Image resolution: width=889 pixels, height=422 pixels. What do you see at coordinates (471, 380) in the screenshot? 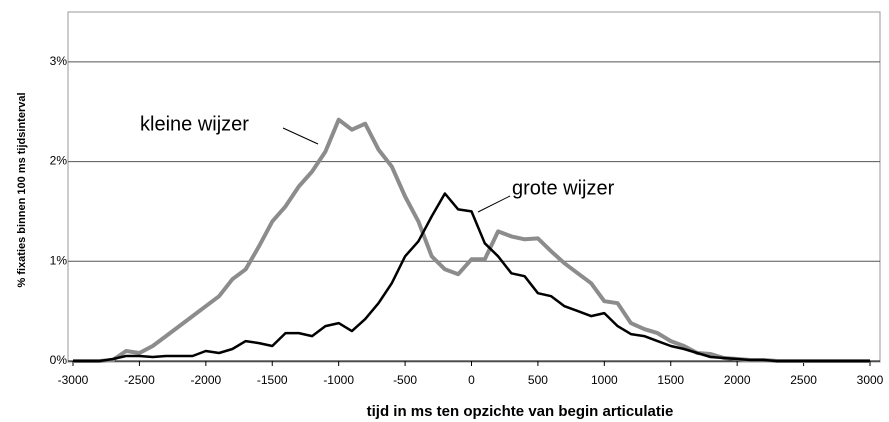
I see `x-tick-label: 0` at bounding box center [471, 380].